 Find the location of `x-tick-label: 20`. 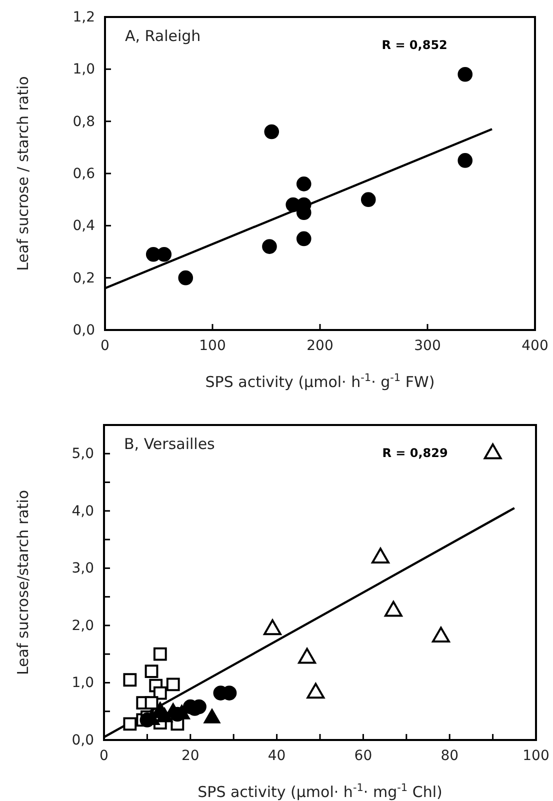

x-tick-label: 20 is located at coordinates (190, 756).